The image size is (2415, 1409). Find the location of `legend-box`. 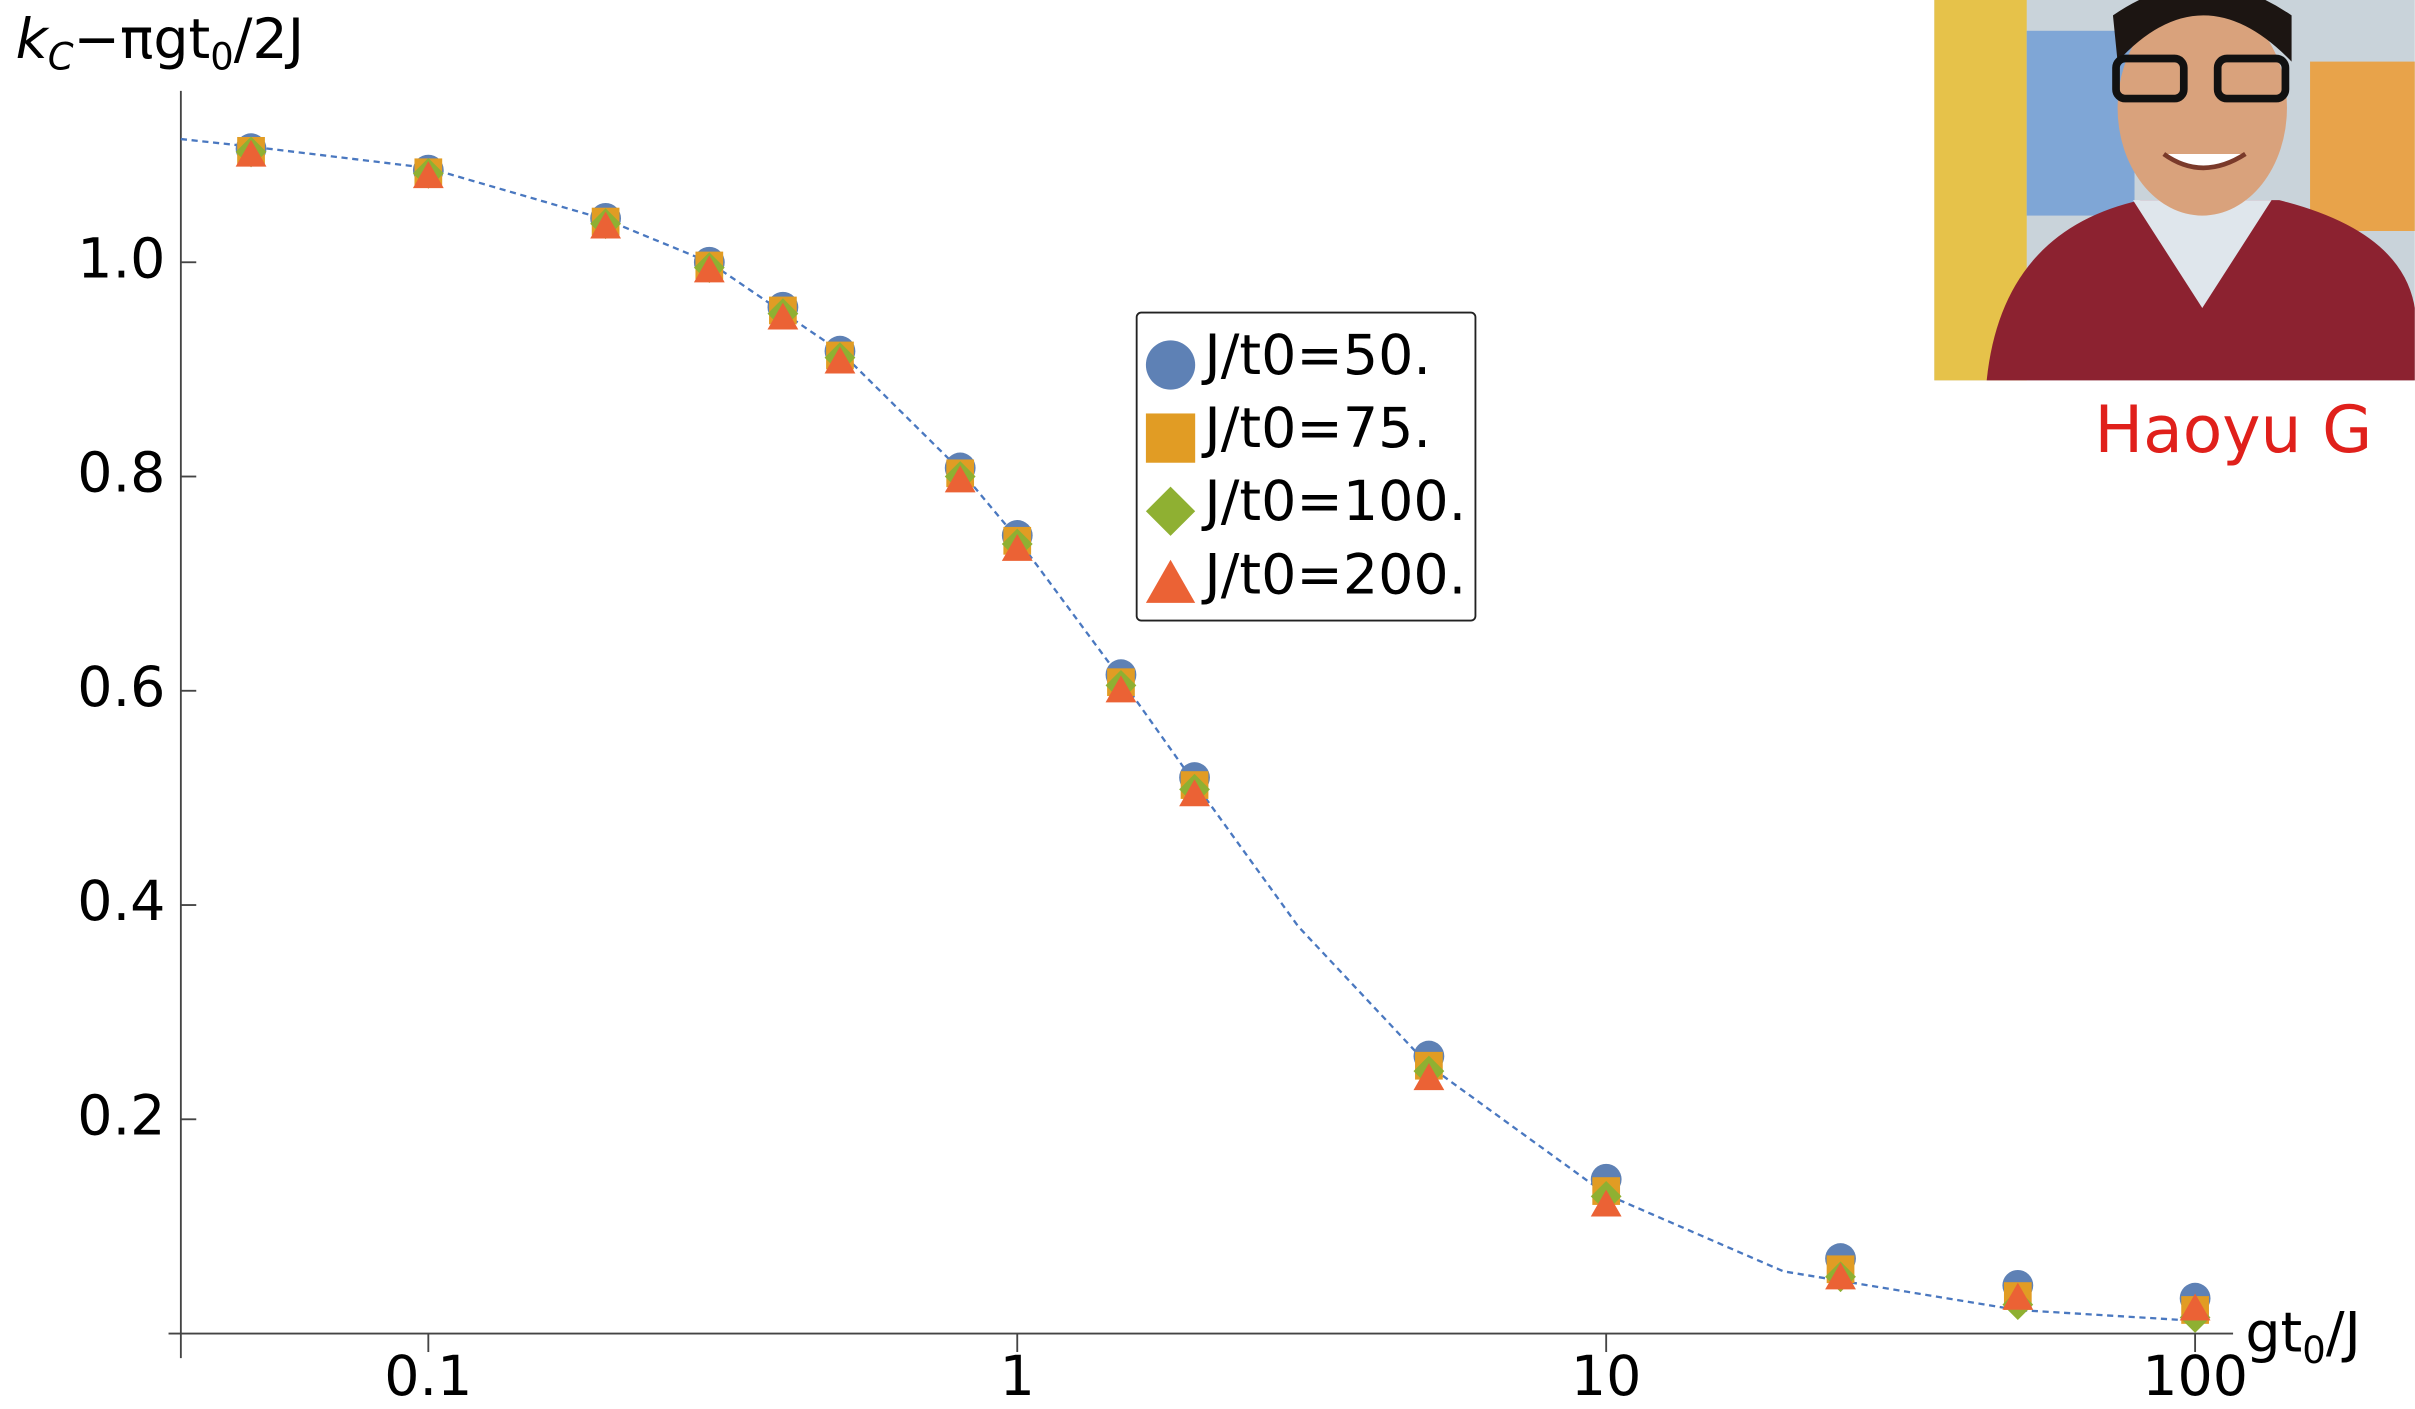

legend-box is located at coordinates (1306, 466).